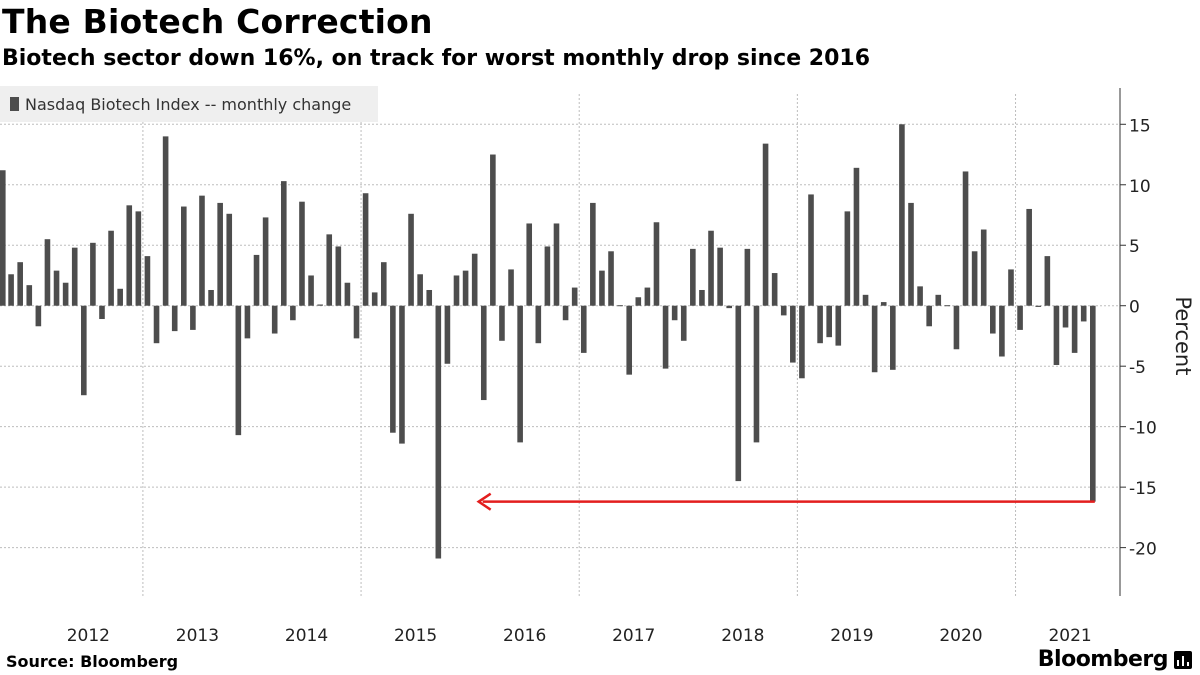 The height and width of the screenshot is (675, 1200). Describe the element at coordinates (1069, 636) in the screenshot. I see `x-tick-label: 2021` at that location.